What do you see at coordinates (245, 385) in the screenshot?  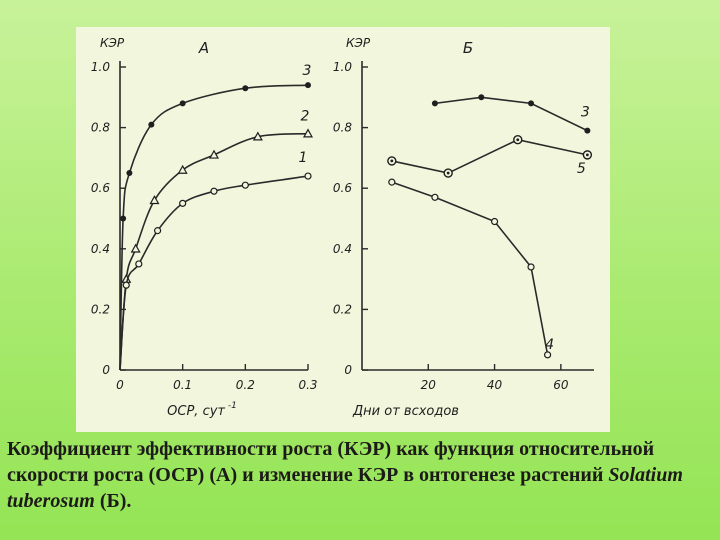 I see `x-tick-label: 0.2` at bounding box center [245, 385].